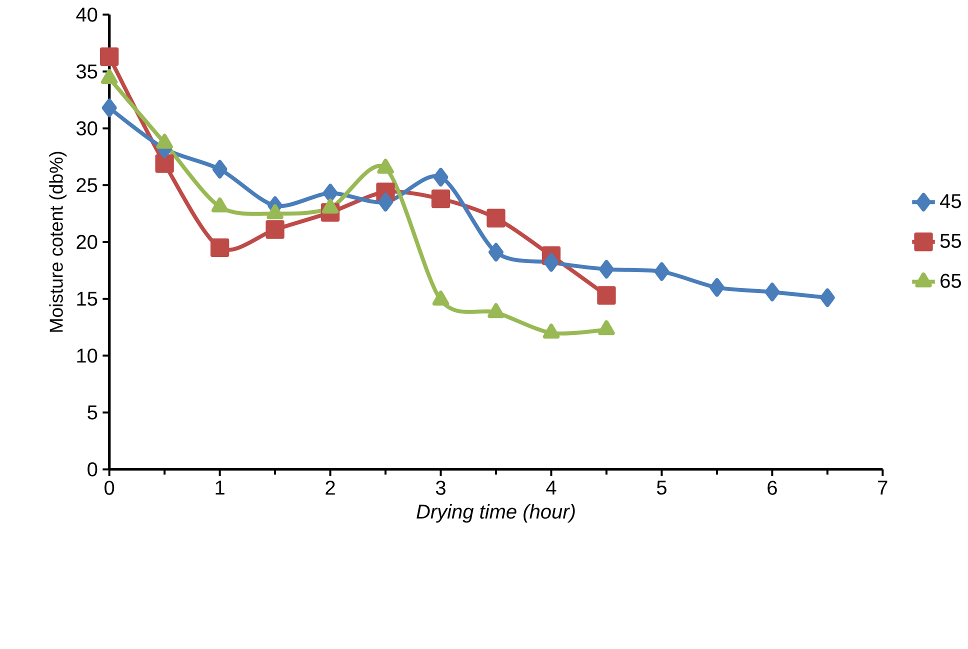 The image size is (968, 649). Describe the element at coordinates (441, 487) in the screenshot. I see `x-tick-label: 3` at that location.